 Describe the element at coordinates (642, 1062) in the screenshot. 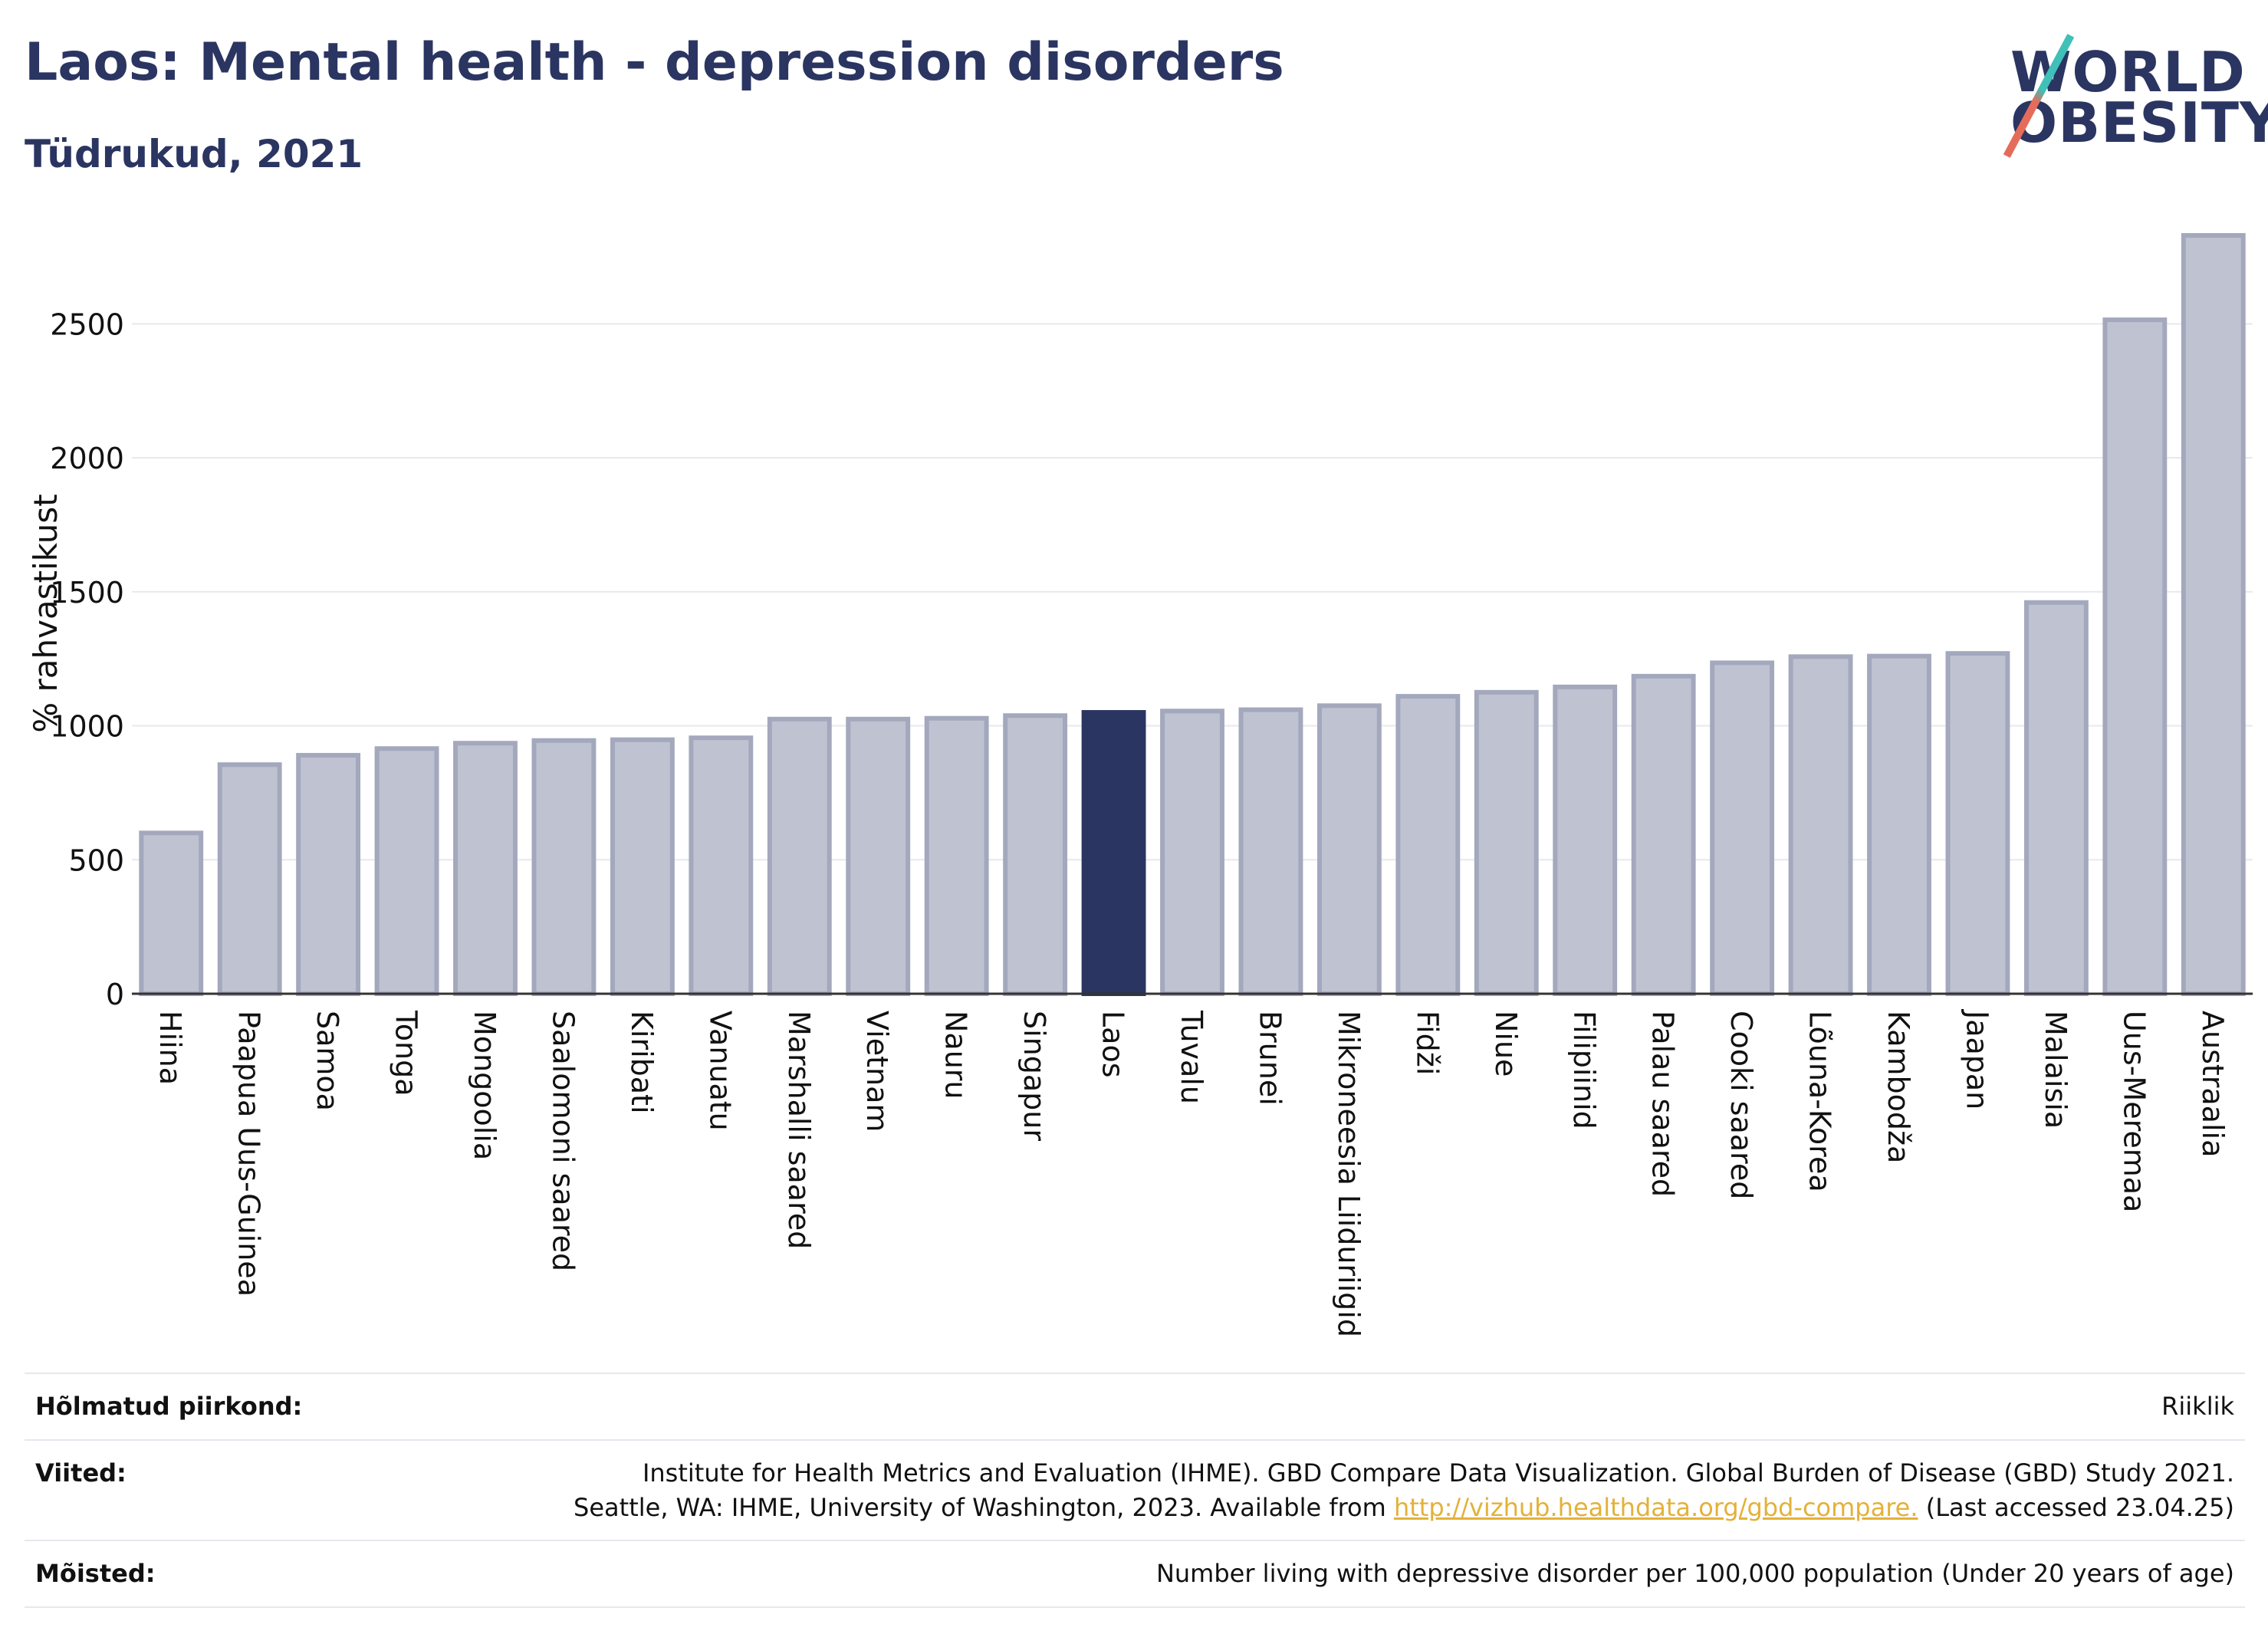

I see `x-tick-label: Kiribati` at that location.